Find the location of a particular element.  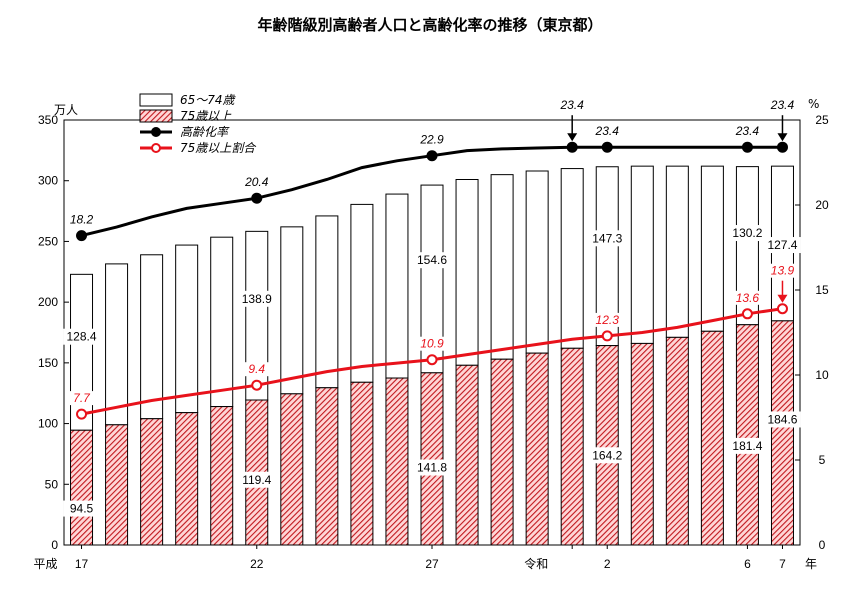

over75-ratio-label: 13.9 is located at coordinates (783, 271).